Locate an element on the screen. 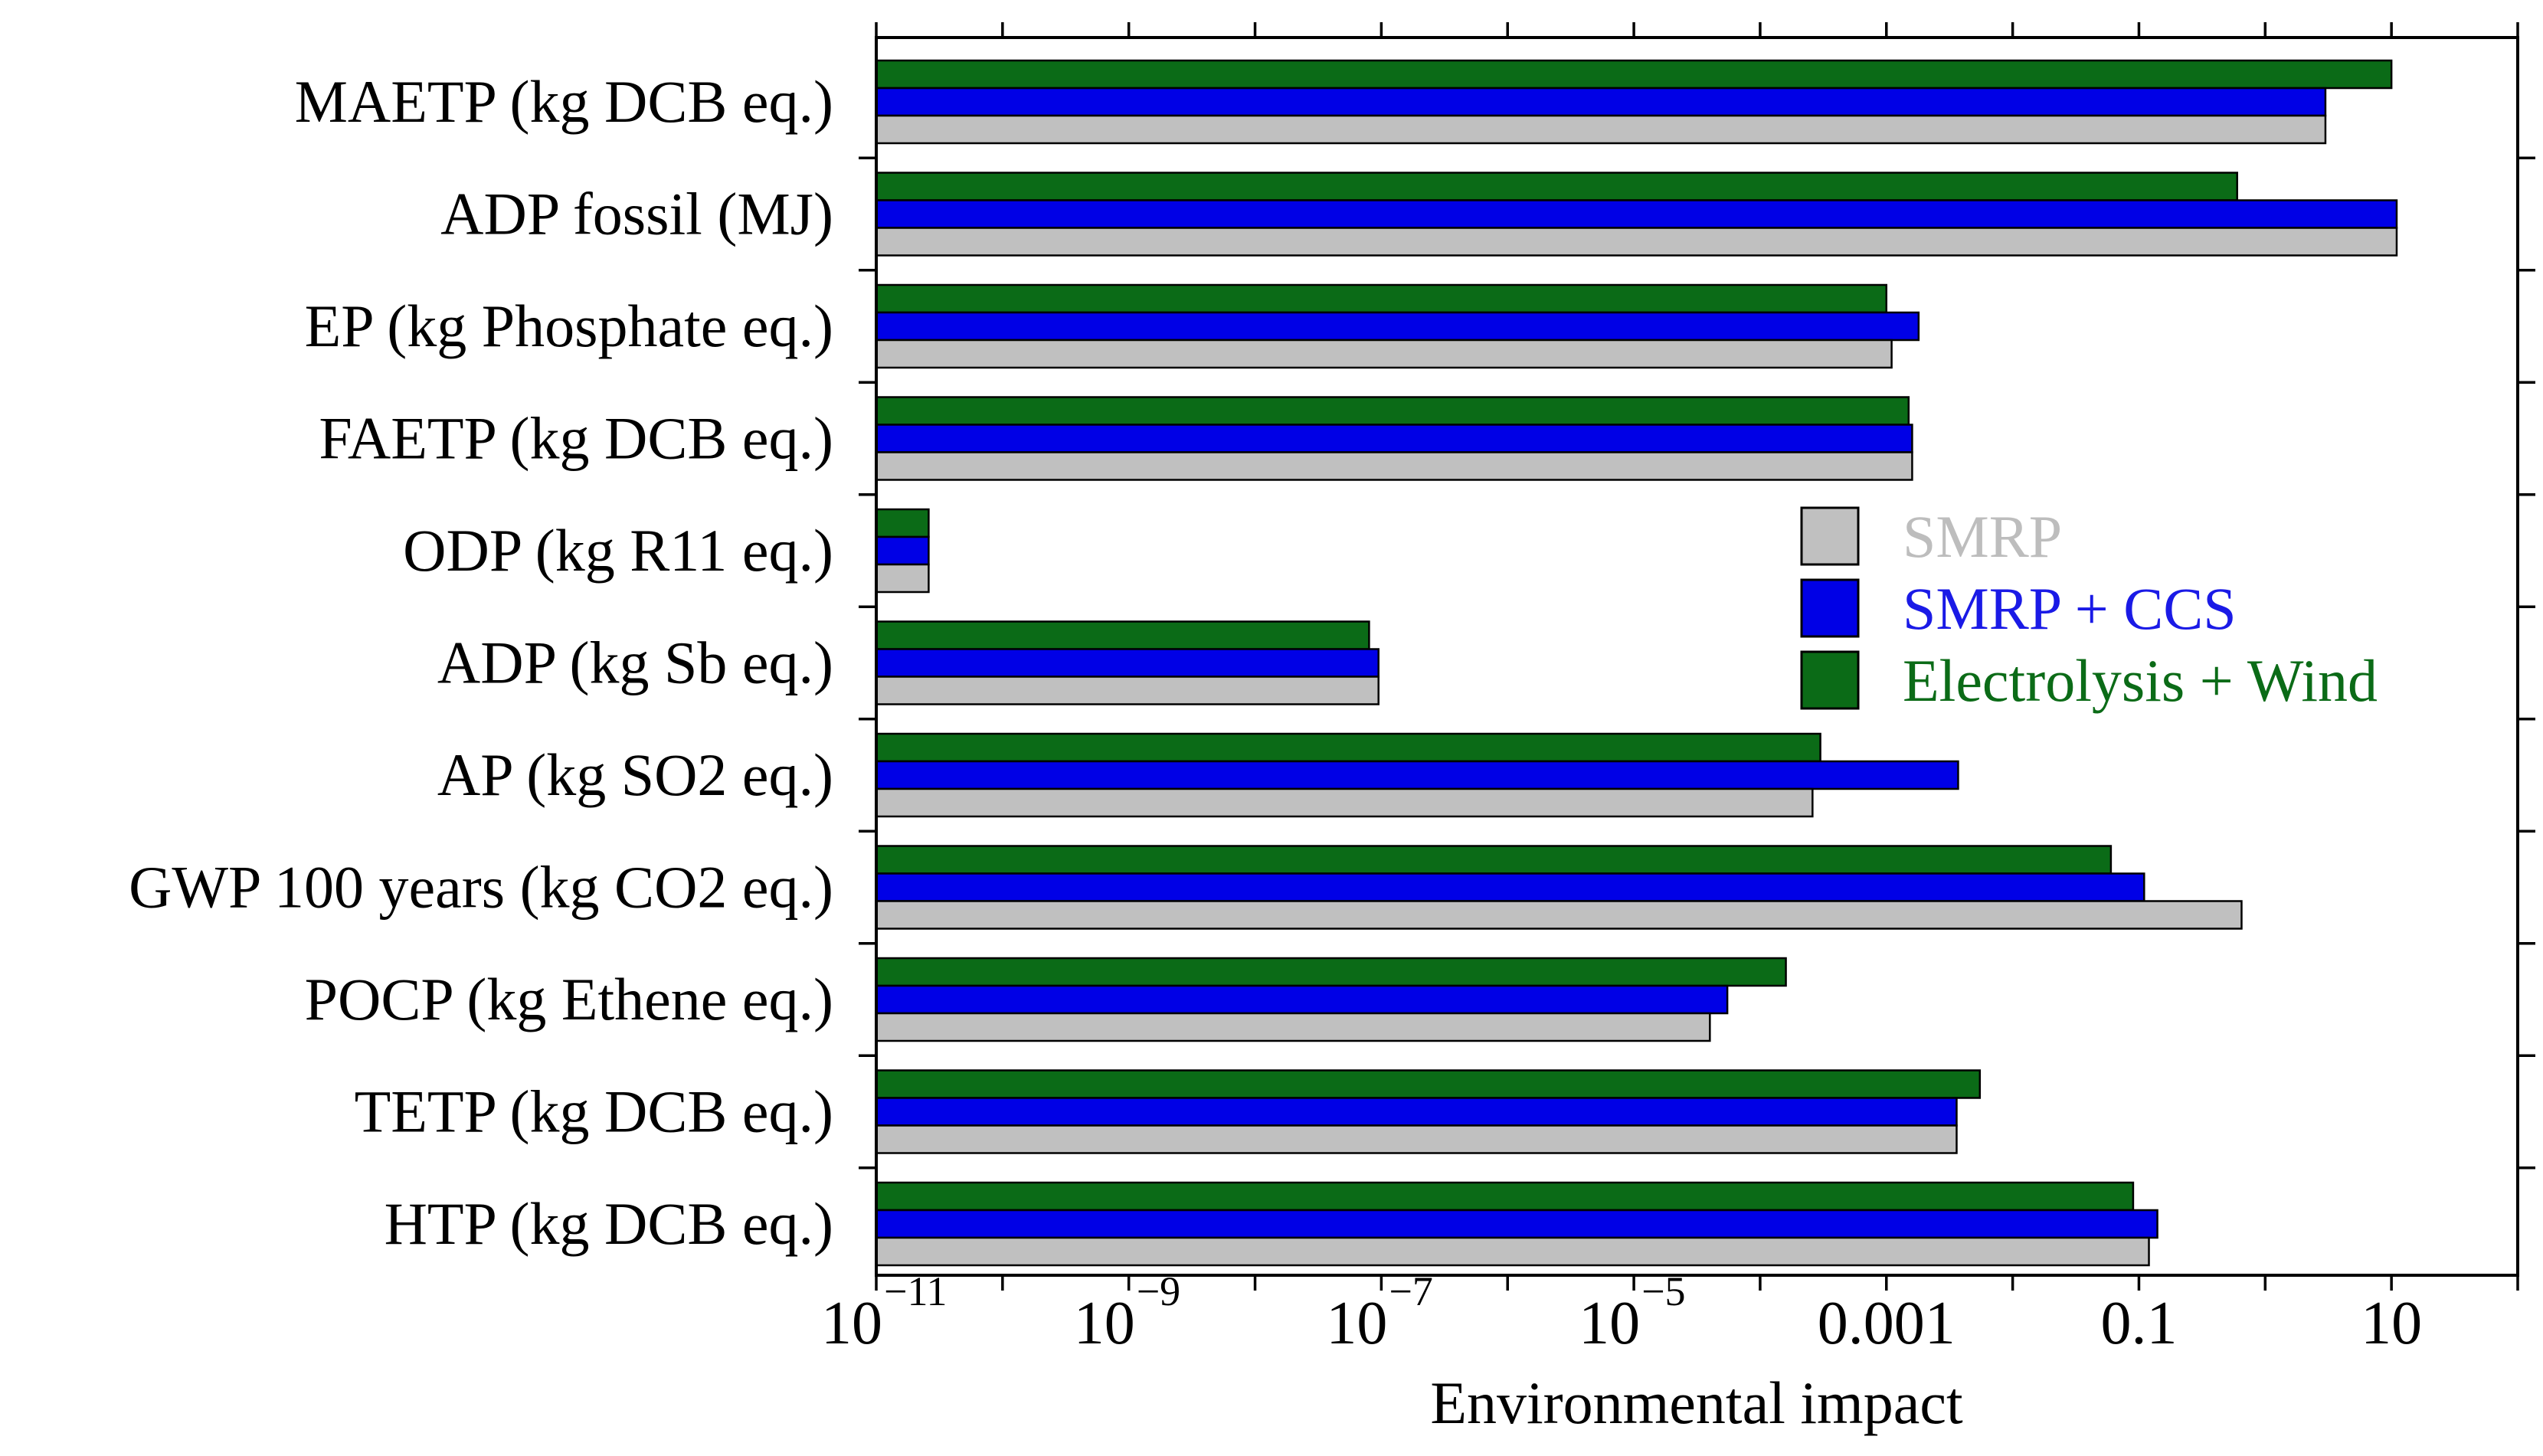 The image size is (2543, 1456). category-label: GWP 100 years (kg CO2 eq.) is located at coordinates (481, 887).